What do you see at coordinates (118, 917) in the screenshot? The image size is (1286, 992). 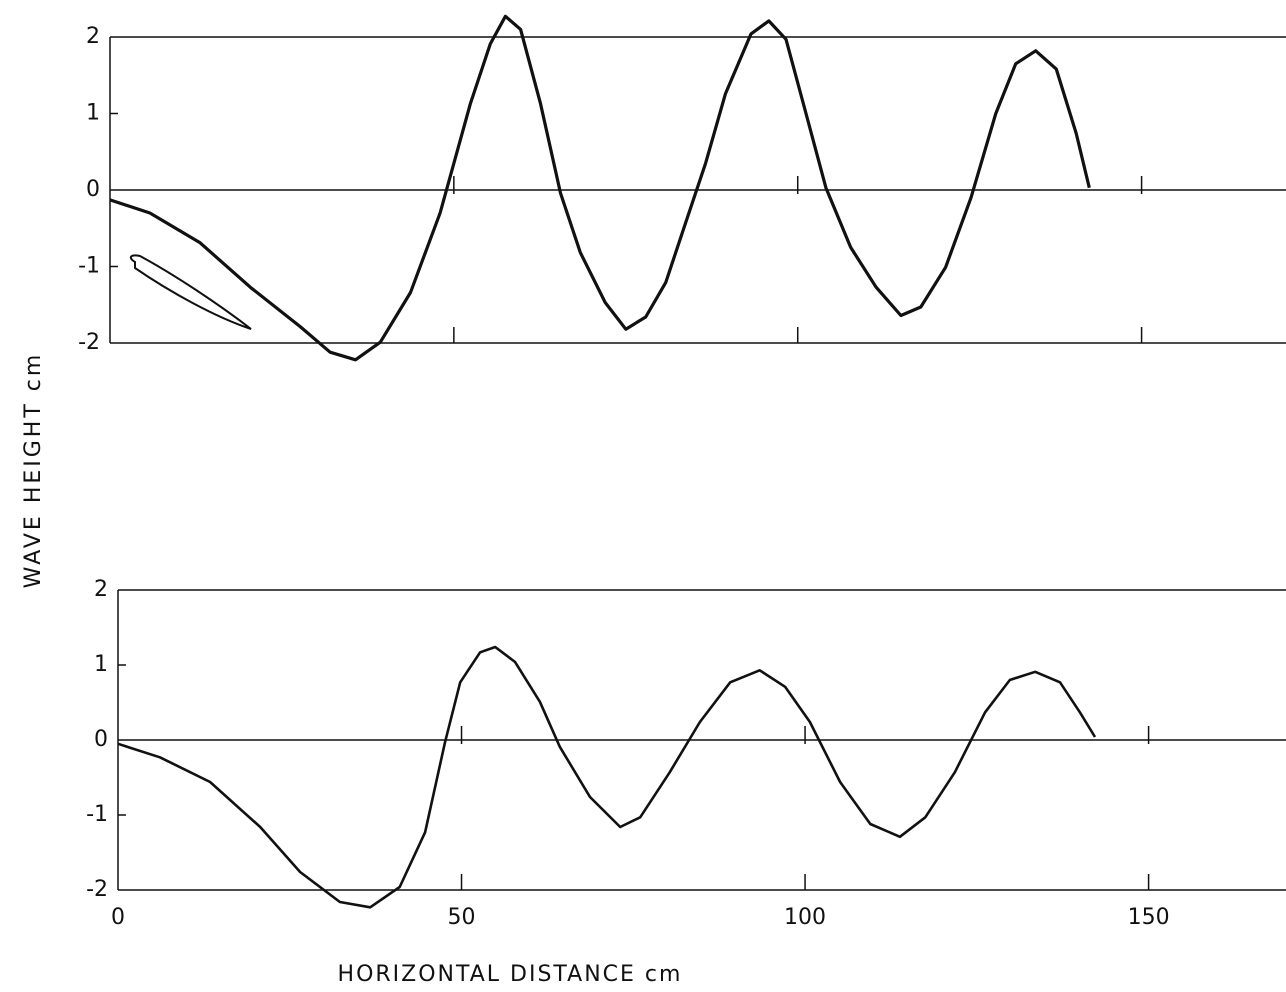 I see `x-tick-label: 0` at bounding box center [118, 917].